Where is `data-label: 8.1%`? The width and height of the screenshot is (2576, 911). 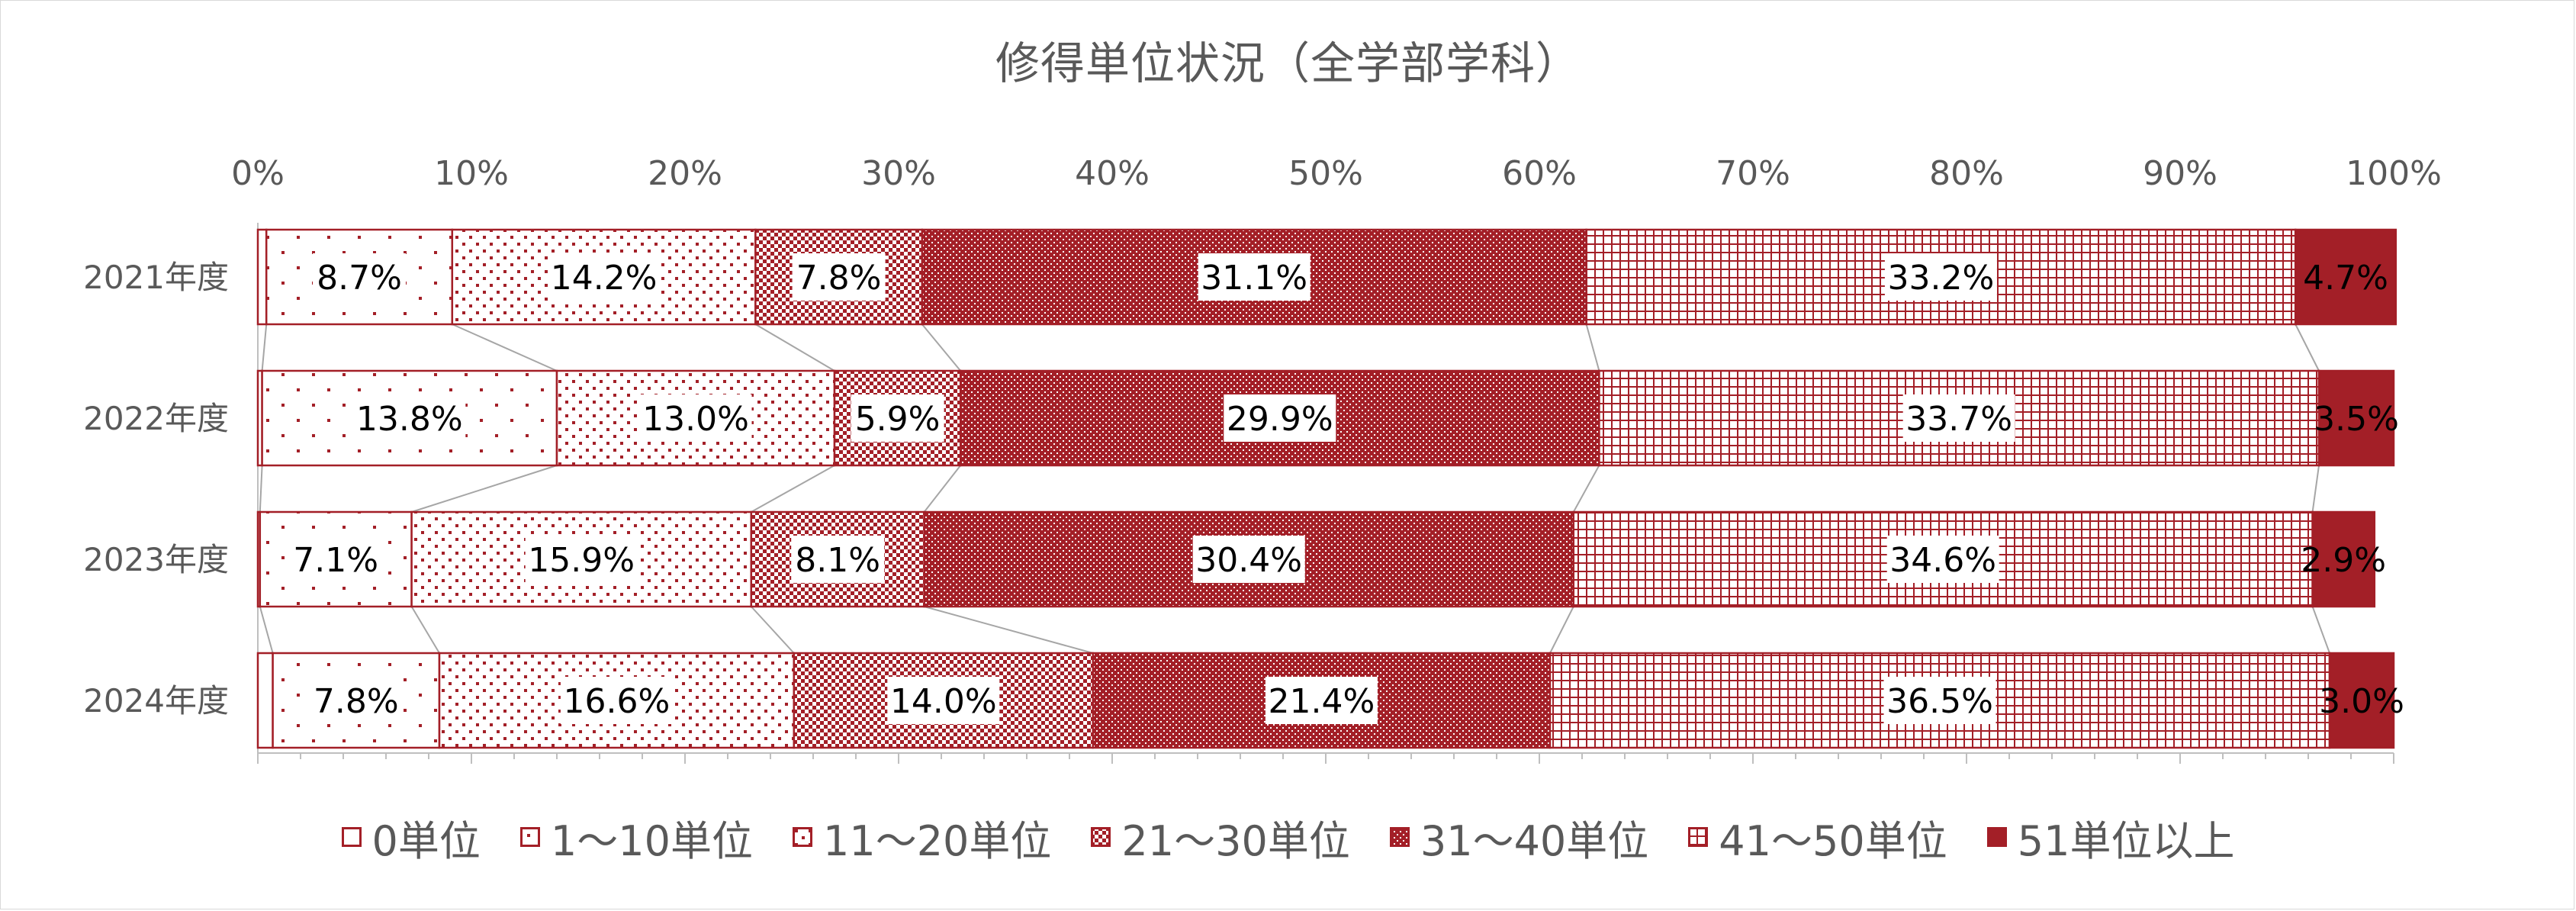 data-label: 8.1% is located at coordinates (837, 560).